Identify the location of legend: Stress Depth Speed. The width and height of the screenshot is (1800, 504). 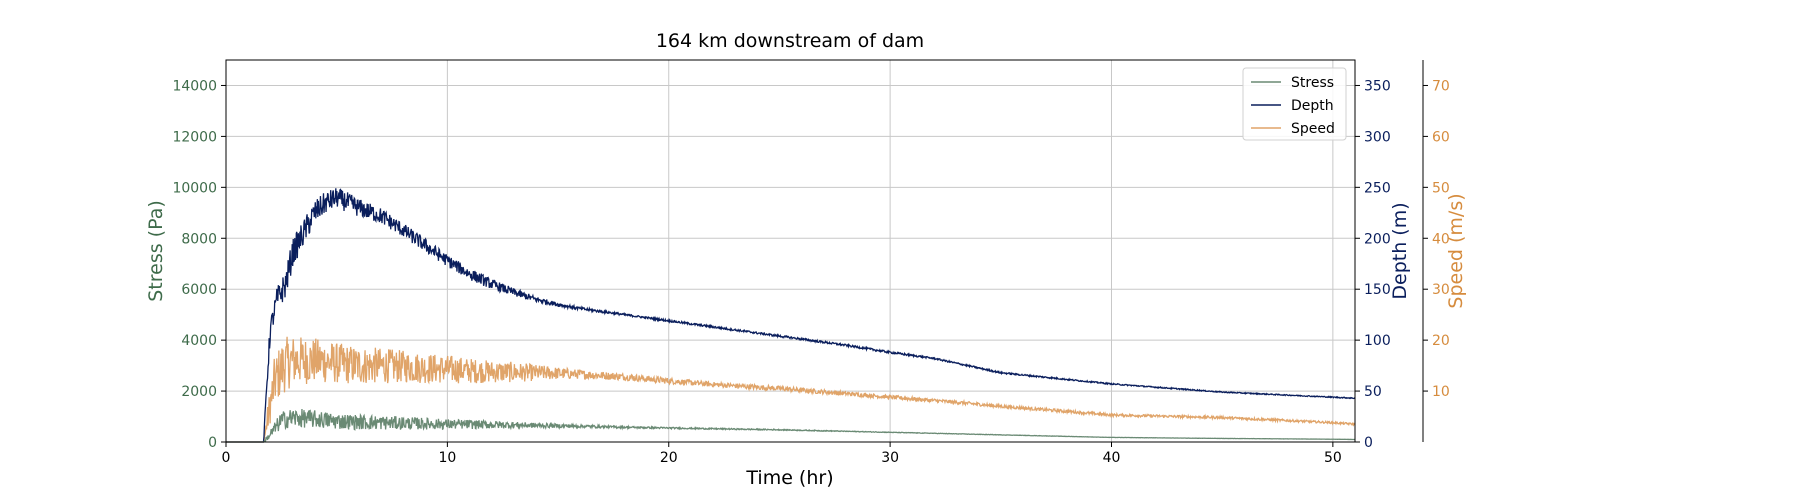
(1294, 104).